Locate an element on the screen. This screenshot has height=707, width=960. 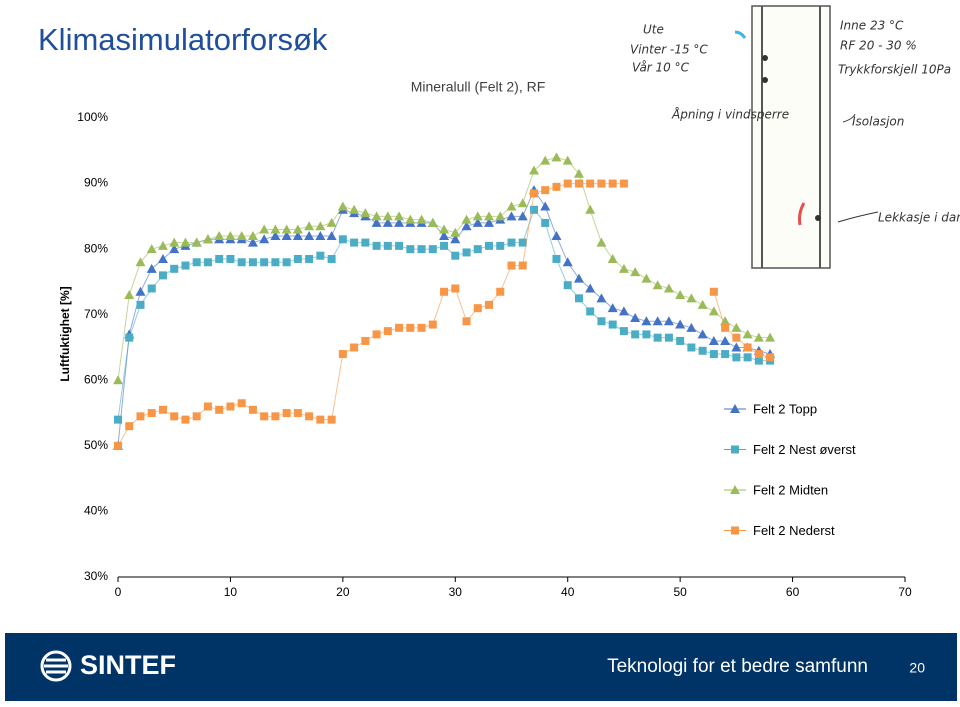
annotation: Ute is located at coordinates (653, 30).